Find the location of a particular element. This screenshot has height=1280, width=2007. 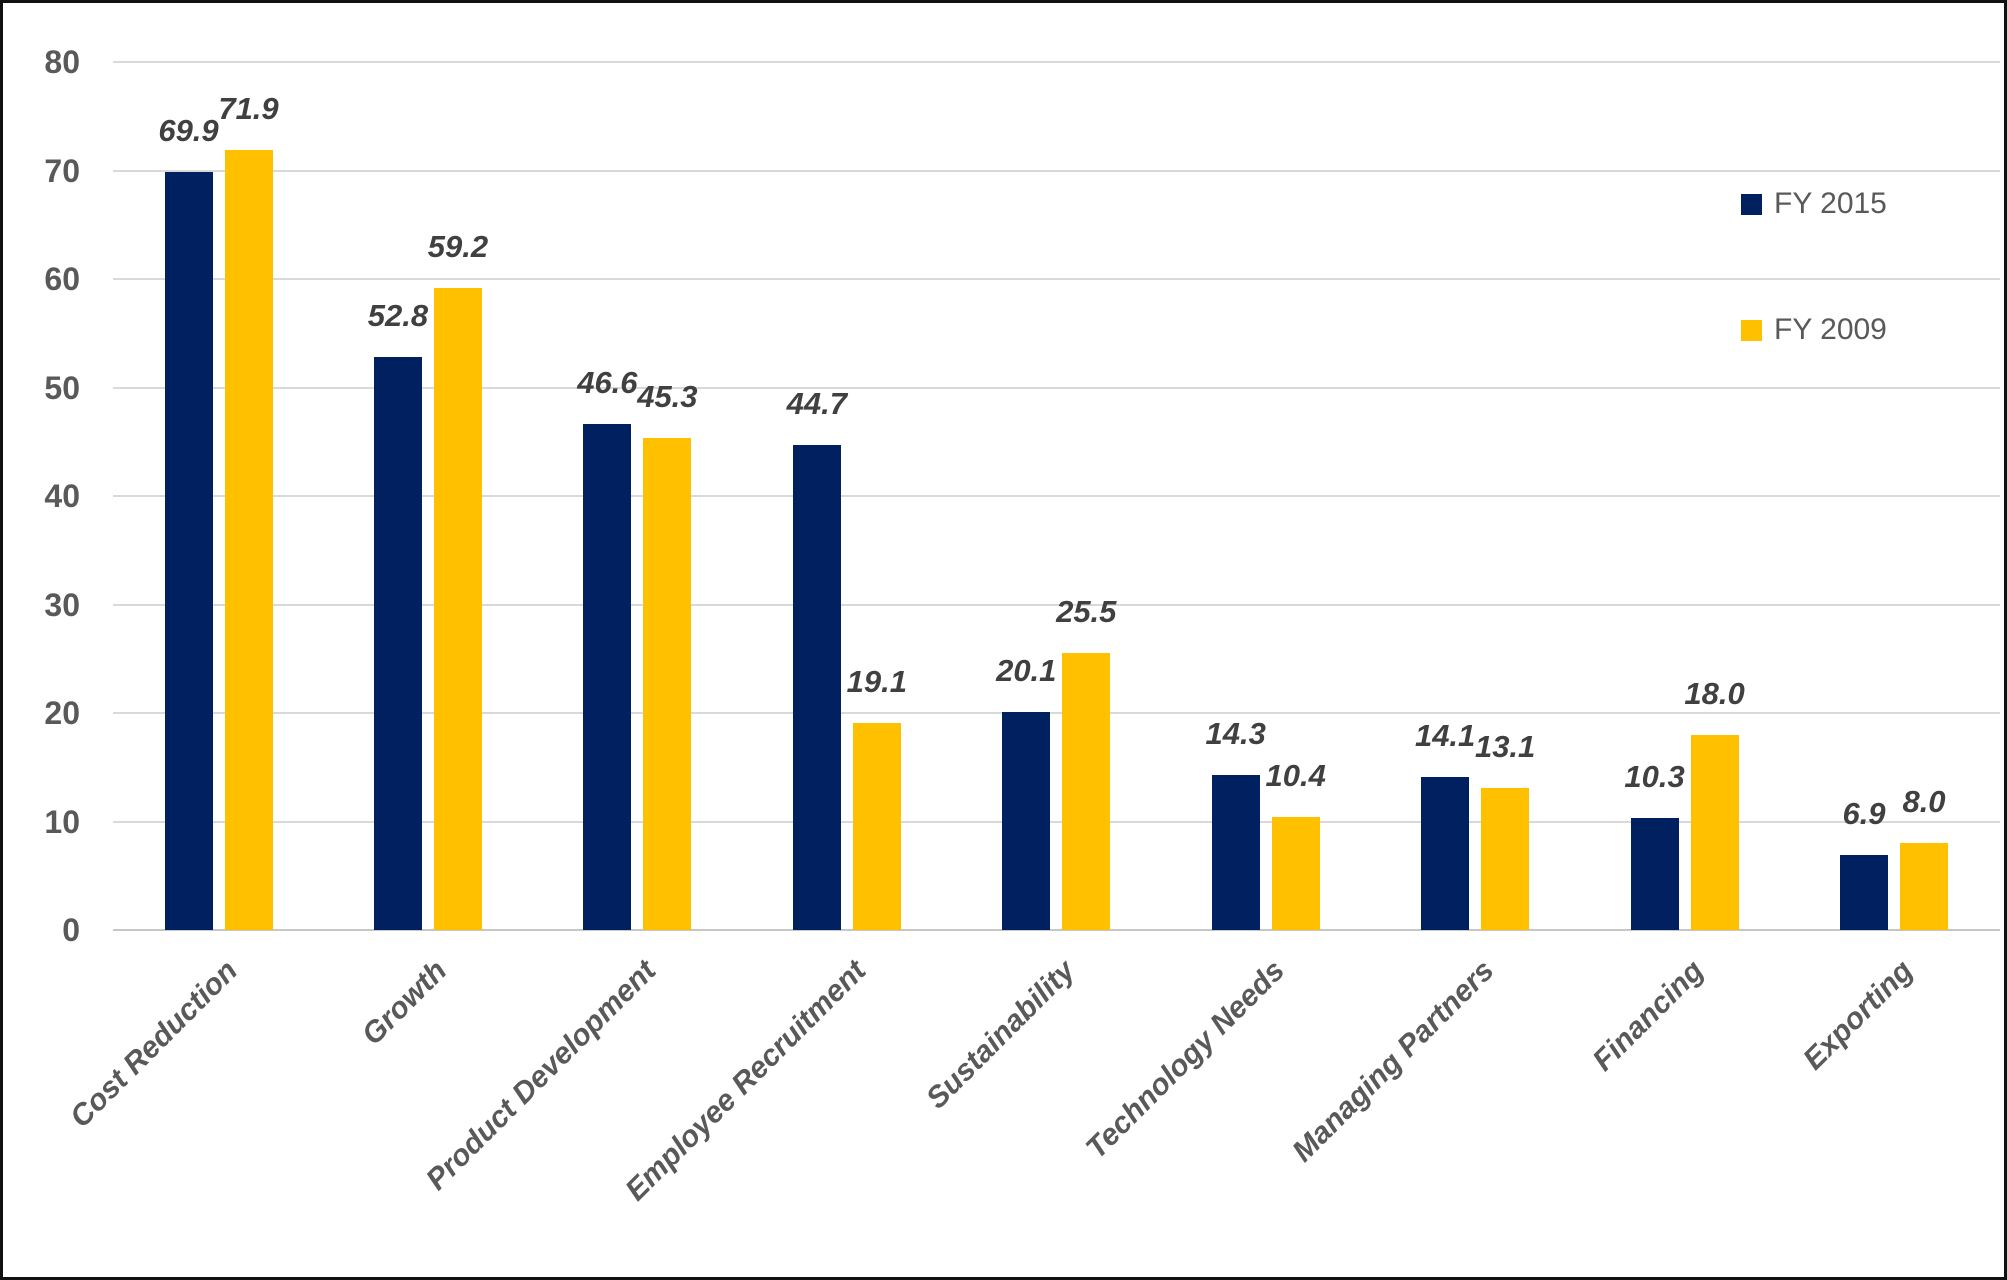

bar-value-label: 8.0 is located at coordinates (1924, 802).